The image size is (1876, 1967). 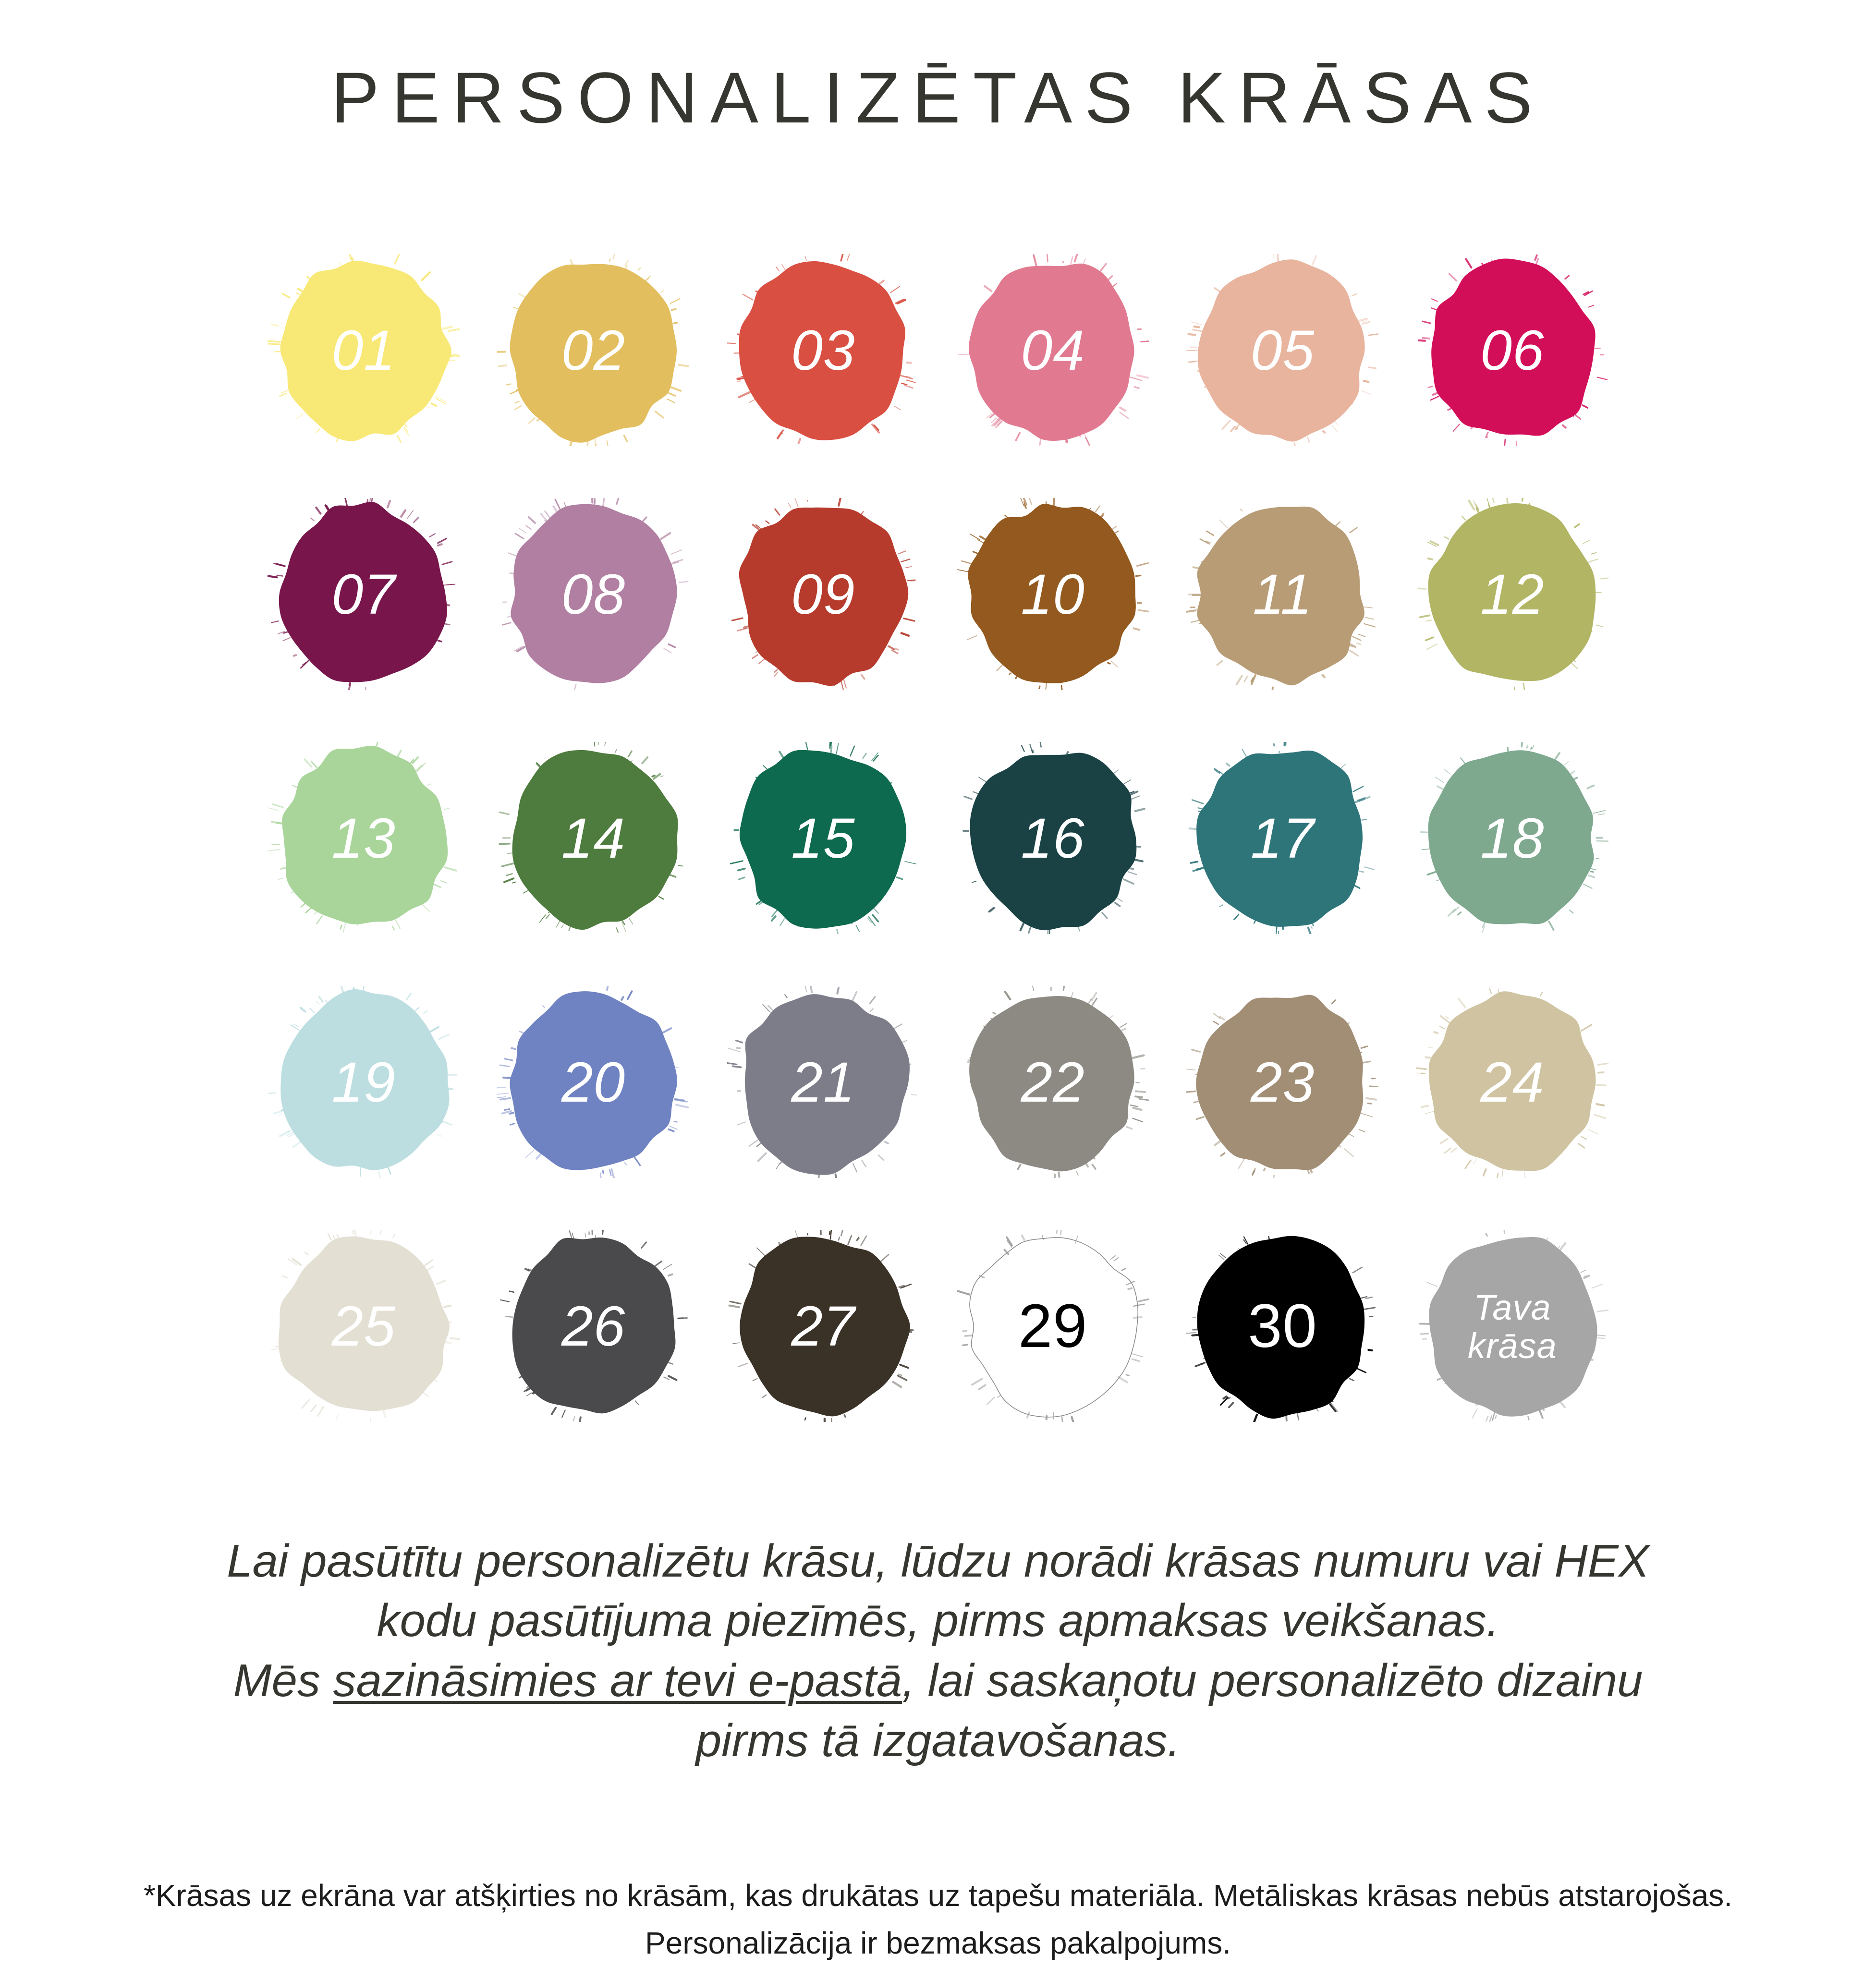 I want to click on color-swatch: 27, so click(x=823, y=1326).